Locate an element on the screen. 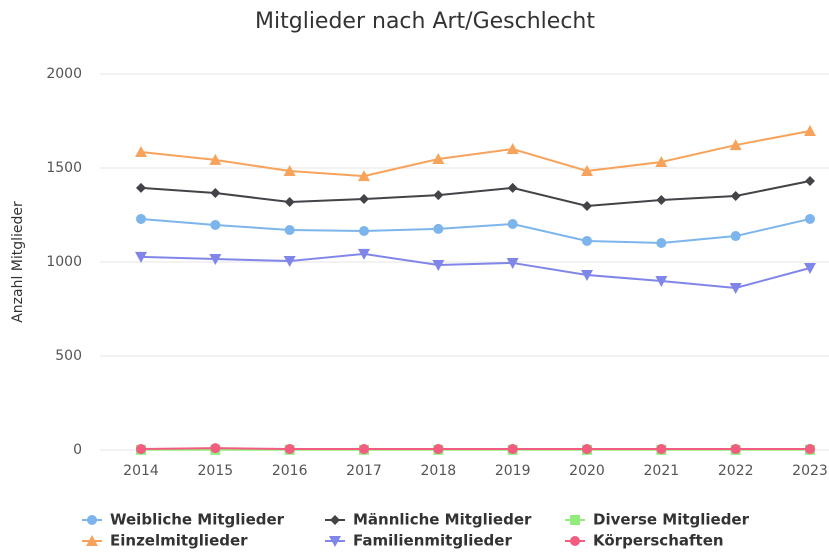 The width and height of the screenshot is (829, 553). x-tick-label: 2020 is located at coordinates (587, 471).